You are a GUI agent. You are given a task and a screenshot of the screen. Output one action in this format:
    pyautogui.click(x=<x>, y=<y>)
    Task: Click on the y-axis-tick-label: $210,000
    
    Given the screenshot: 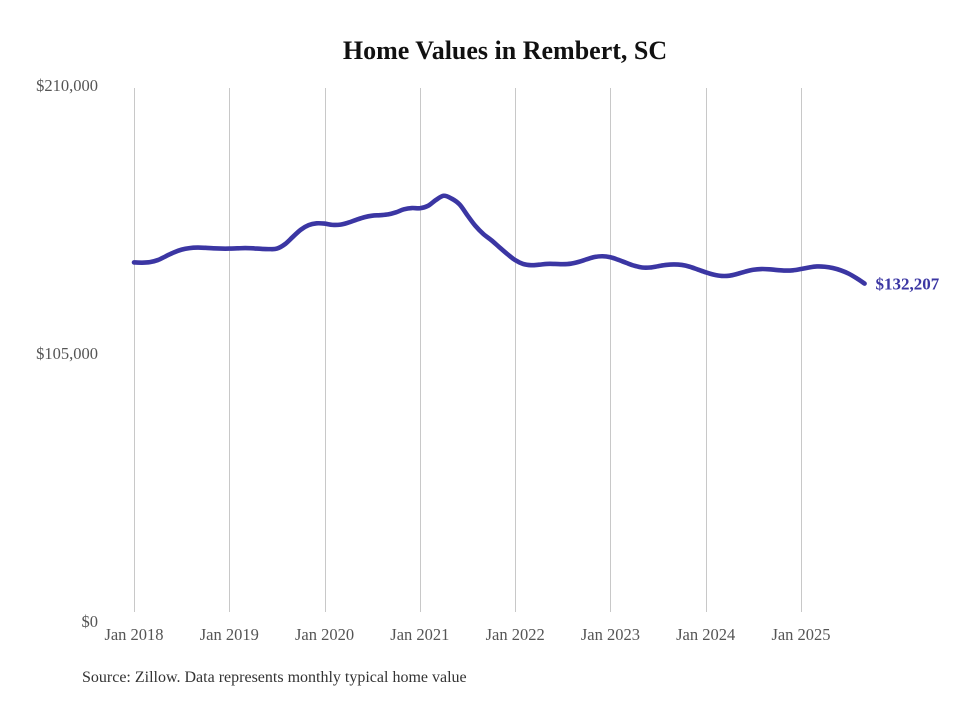 What is the action you would take?
    pyautogui.click(x=67, y=85)
    